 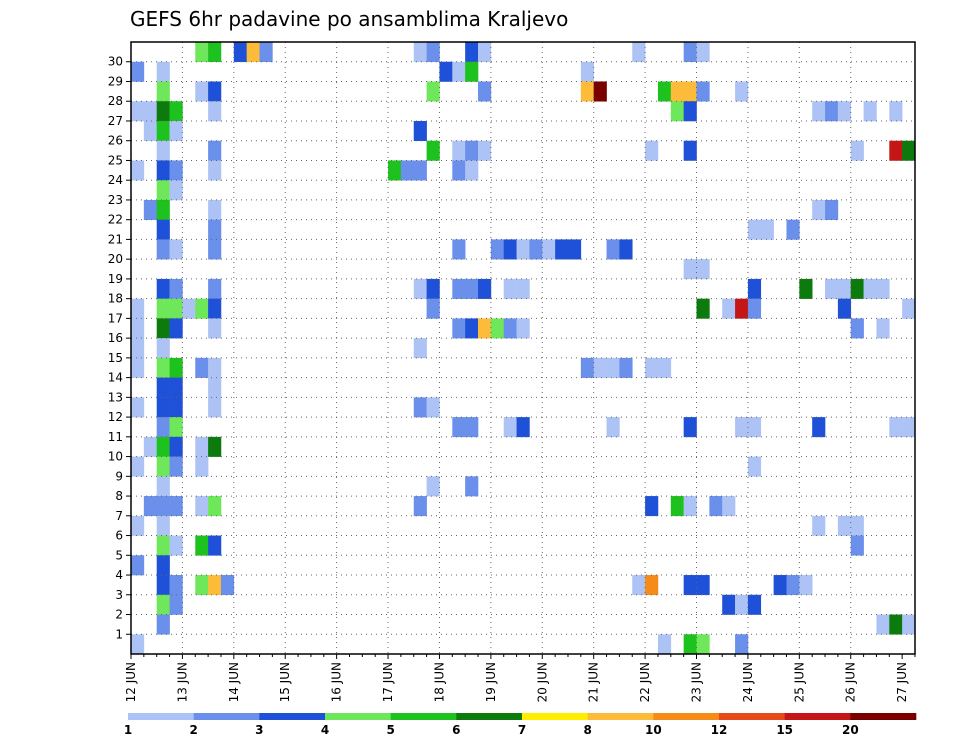 I want to click on colorbar-label: 12, so click(x=719, y=730).